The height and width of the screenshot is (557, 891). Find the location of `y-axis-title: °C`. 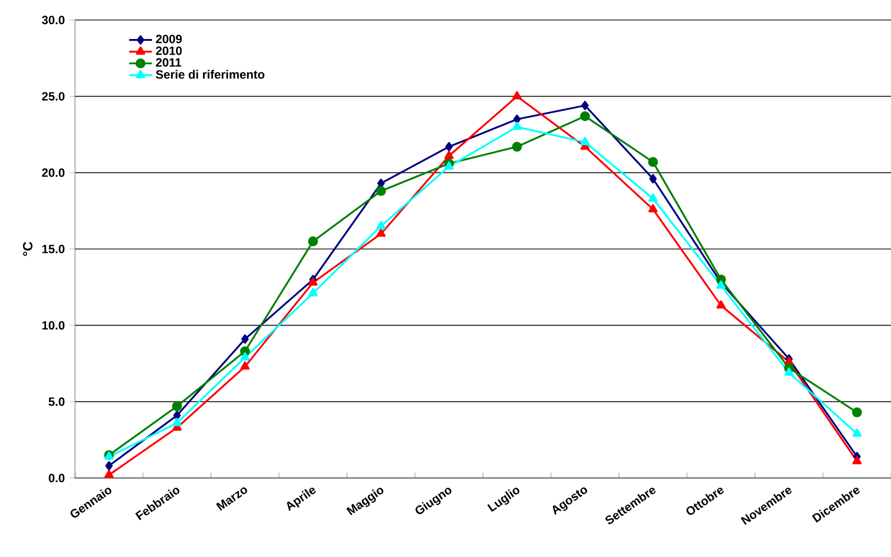

y-axis-title: °C is located at coordinates (27, 249).